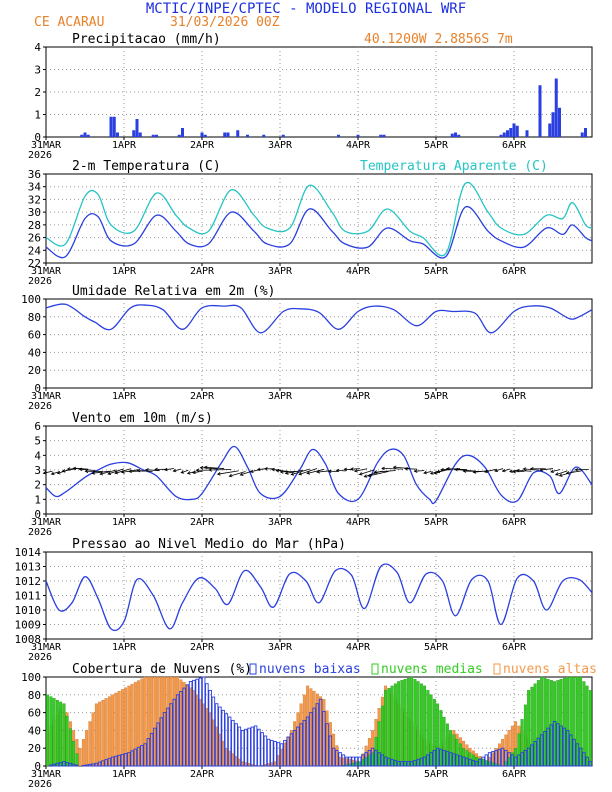 The height and width of the screenshot is (792, 612). Describe the element at coordinates (375, 669) in the screenshot. I see `legend-swatch` at that location.